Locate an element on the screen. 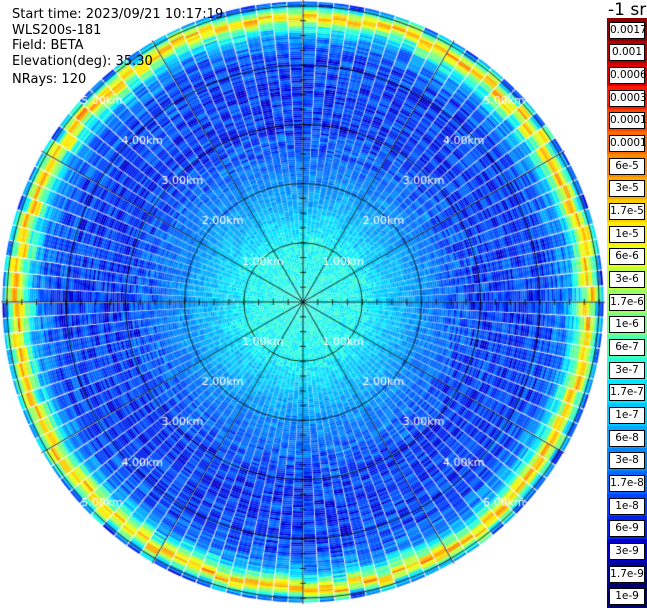 The width and height of the screenshot is (647, 608). colorbar-tick-label: 0.0017 is located at coordinates (628, 30).